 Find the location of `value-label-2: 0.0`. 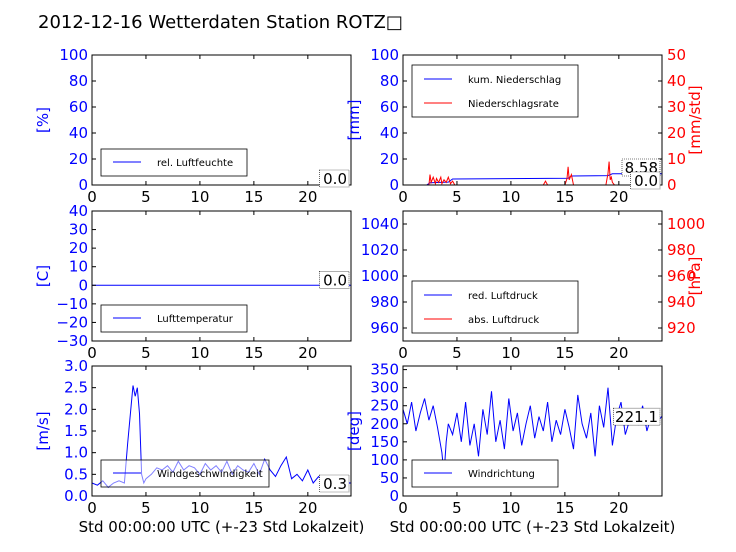

value-label-2: 0.0 is located at coordinates (646, 181).